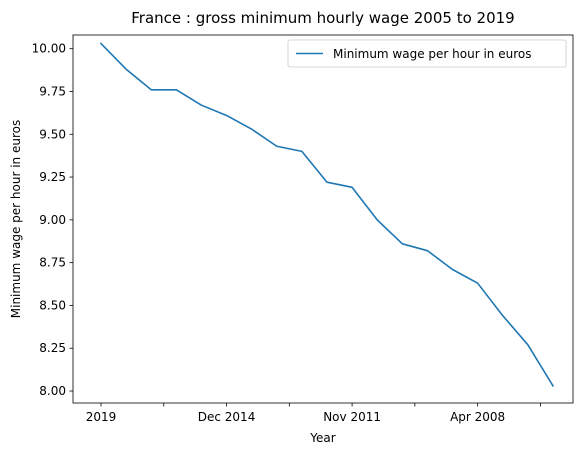 The width and height of the screenshot is (584, 455). Describe the element at coordinates (313, 413) in the screenshot. I see `x-axis: 2019 Dec 2014 Nov 2011 Apr 2008` at that location.